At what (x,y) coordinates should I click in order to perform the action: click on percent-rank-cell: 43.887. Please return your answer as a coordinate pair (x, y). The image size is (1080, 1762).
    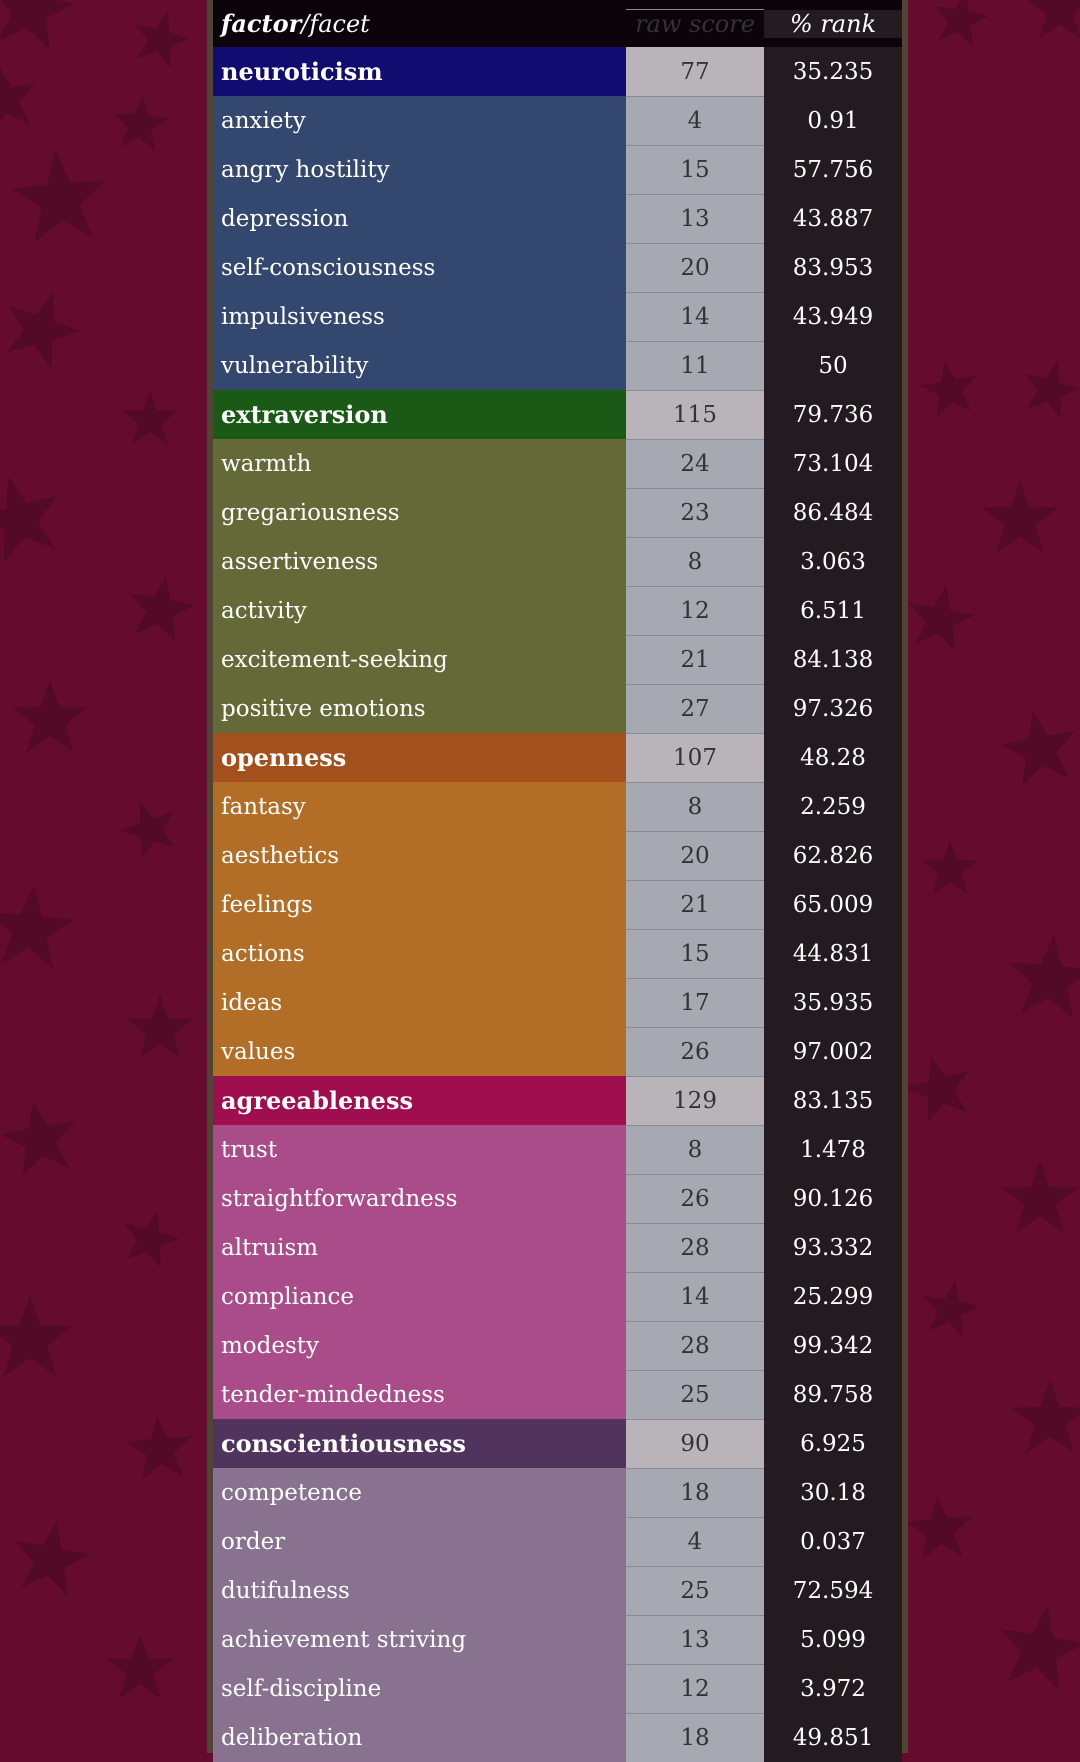
    Looking at the image, I should click on (833, 218).